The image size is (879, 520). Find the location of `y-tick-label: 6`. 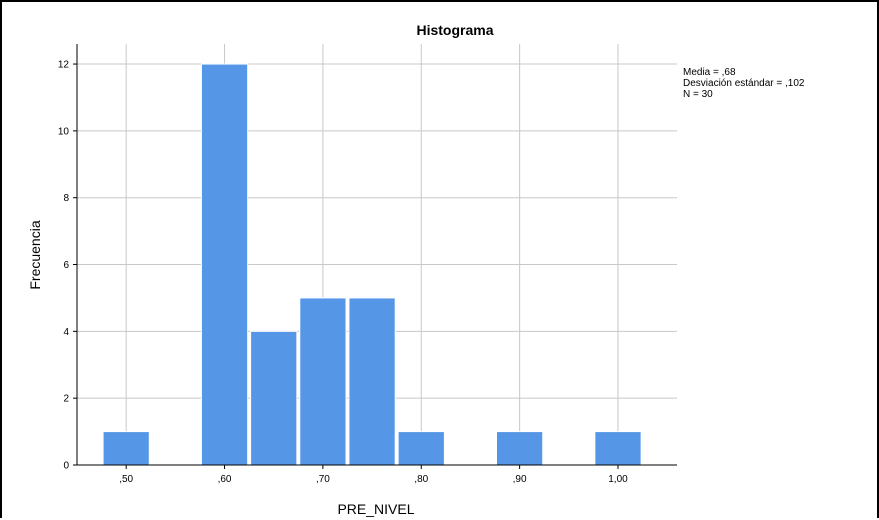

y-tick-label: 6 is located at coordinates (66, 265).